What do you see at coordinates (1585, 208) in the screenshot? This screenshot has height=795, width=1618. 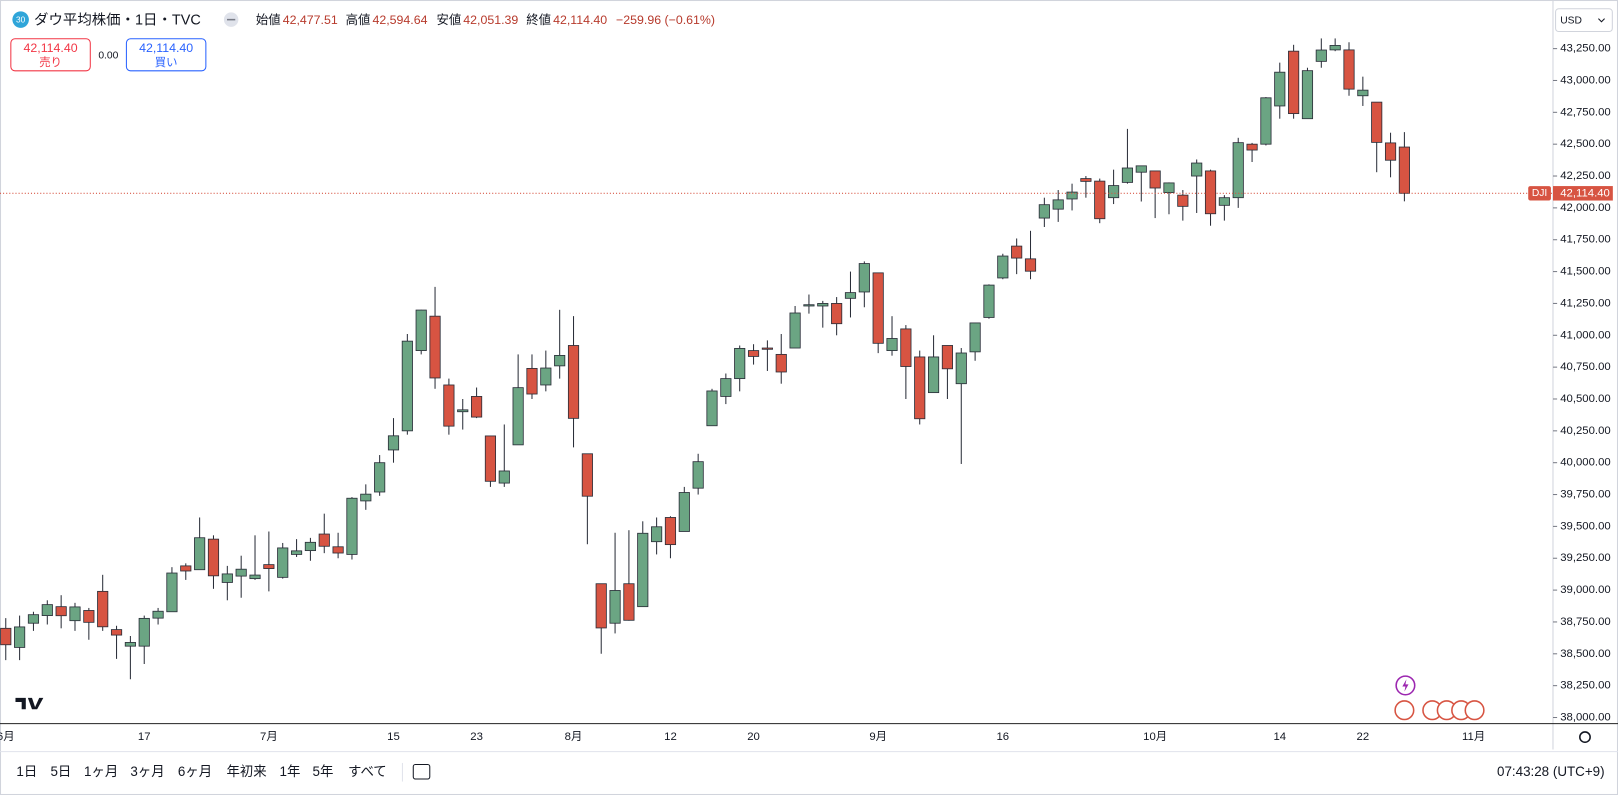 I see `y-tick-label: 42,000.00` at bounding box center [1585, 208].